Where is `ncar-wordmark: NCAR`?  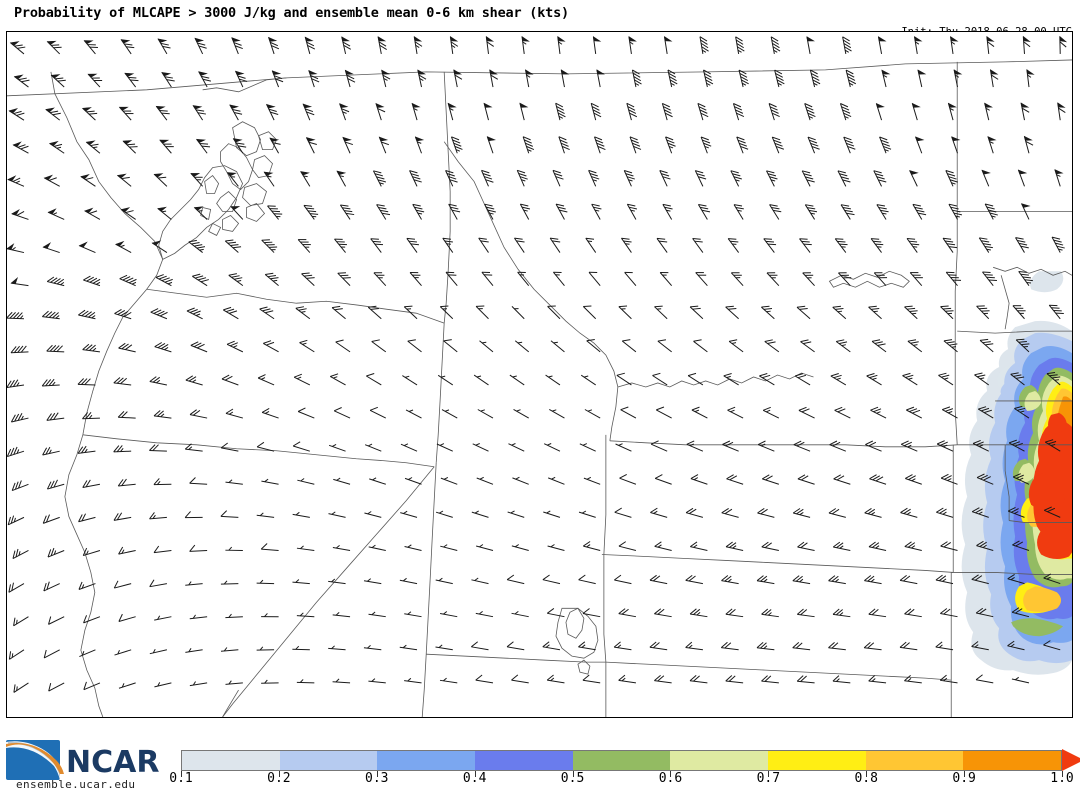
ncar-wordmark: NCAR is located at coordinates (112, 762).